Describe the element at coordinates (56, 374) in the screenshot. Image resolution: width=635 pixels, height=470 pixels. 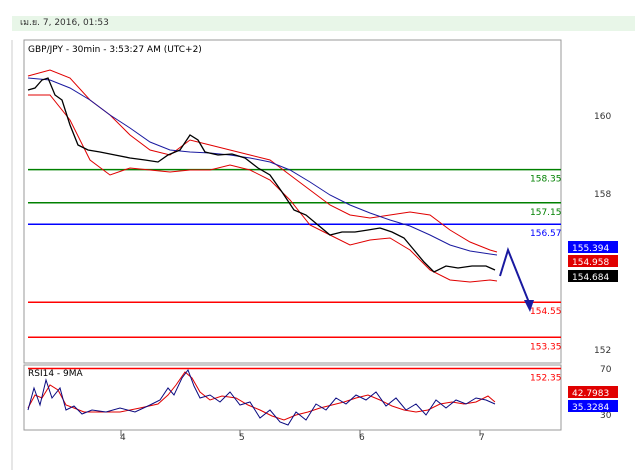
I see `rsi-title: RSI14 - 9MA` at that location.